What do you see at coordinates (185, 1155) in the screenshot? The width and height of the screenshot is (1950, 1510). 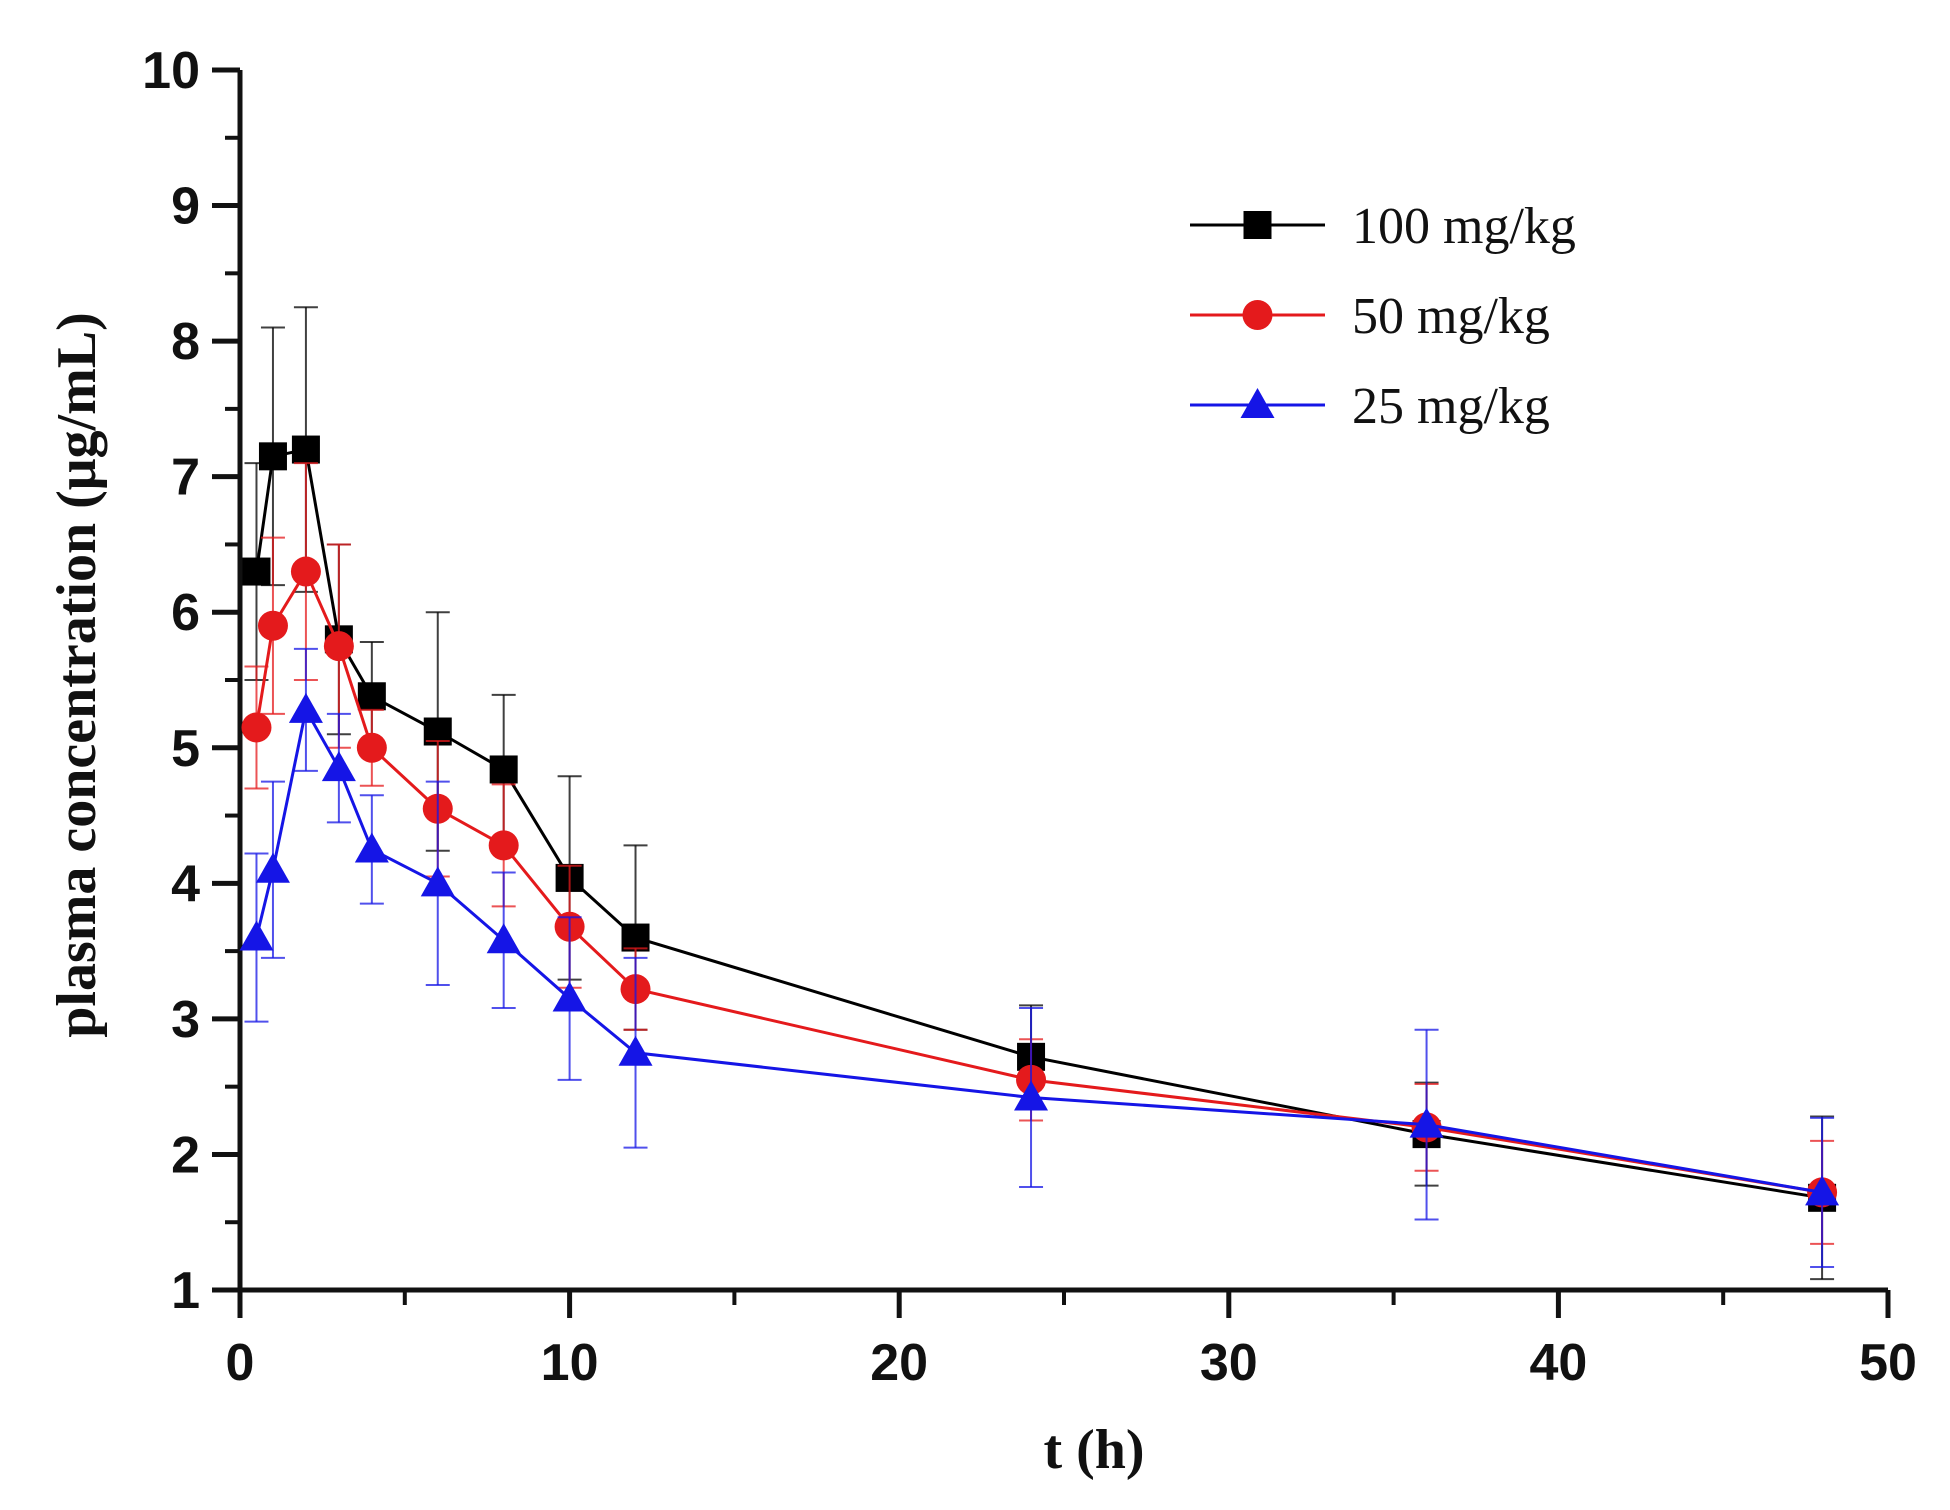 I see `y-tick-label: 2` at bounding box center [185, 1155].